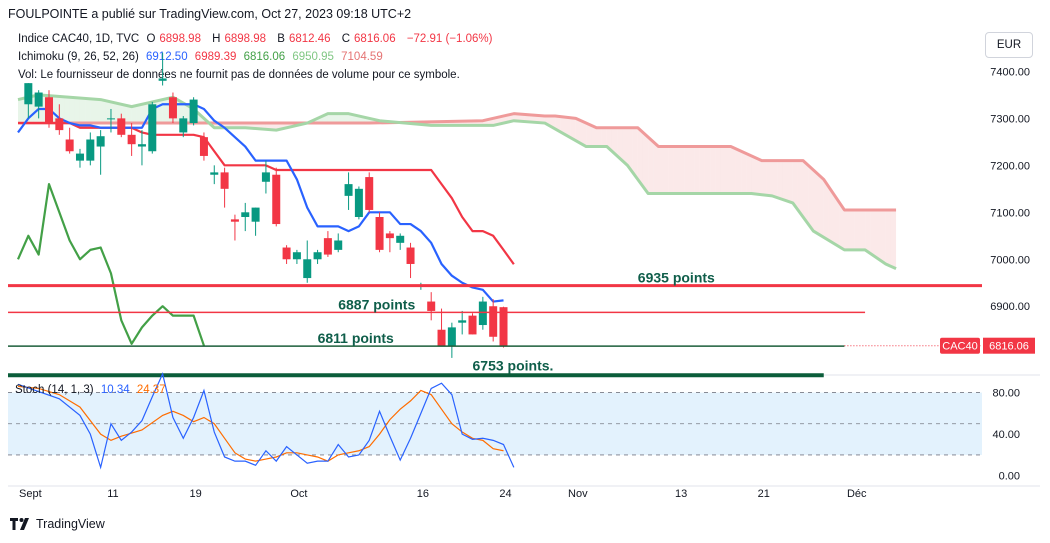 The width and height of the screenshot is (1050, 543). What do you see at coordinates (215, 57) in the screenshot?
I see `kijun-value: 6989.39` at bounding box center [215, 57].